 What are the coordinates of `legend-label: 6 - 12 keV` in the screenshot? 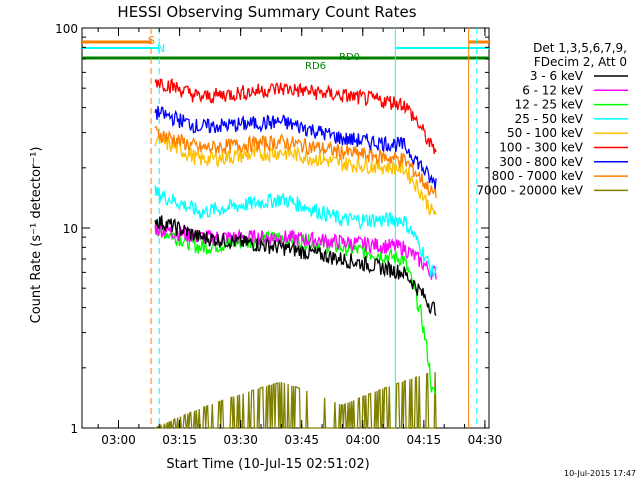 It's located at (553, 90).